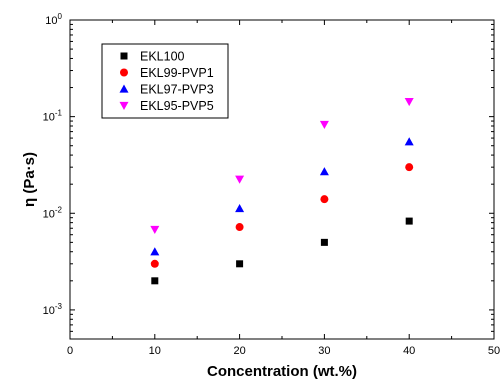 This screenshot has height=381, width=502. Describe the element at coordinates (165, 81) in the screenshot. I see `legend: EKL100 EKL99-PVP1 EKL97-PVP3 EKL95-PVP5` at that location.